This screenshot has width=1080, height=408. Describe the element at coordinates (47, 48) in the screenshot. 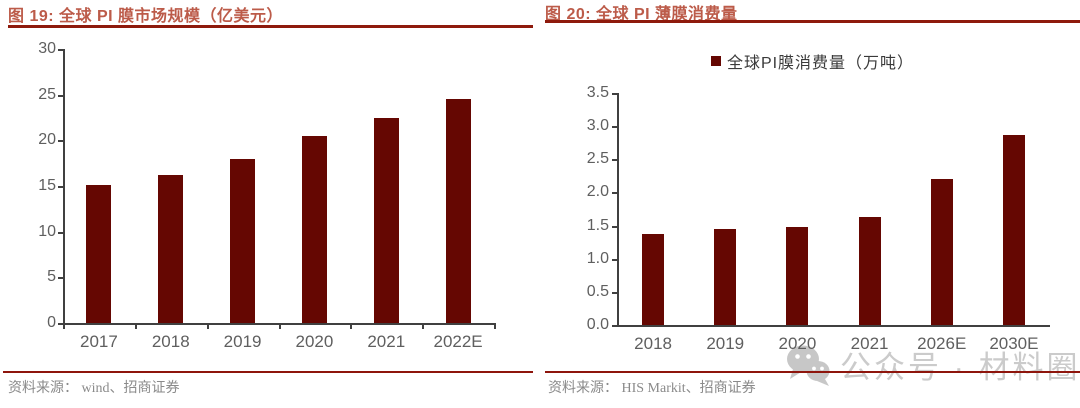

I see `y-axis-tick-label: 30` at that location.